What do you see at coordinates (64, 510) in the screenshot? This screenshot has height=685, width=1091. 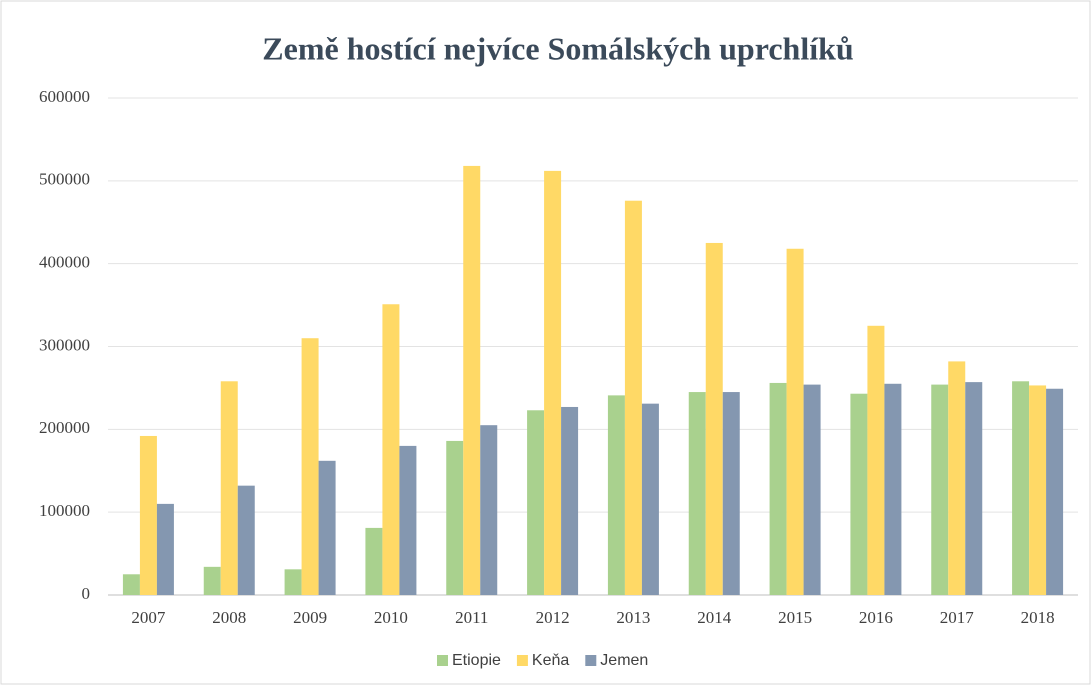 I see `y-tick-label: 100000` at bounding box center [64, 510].